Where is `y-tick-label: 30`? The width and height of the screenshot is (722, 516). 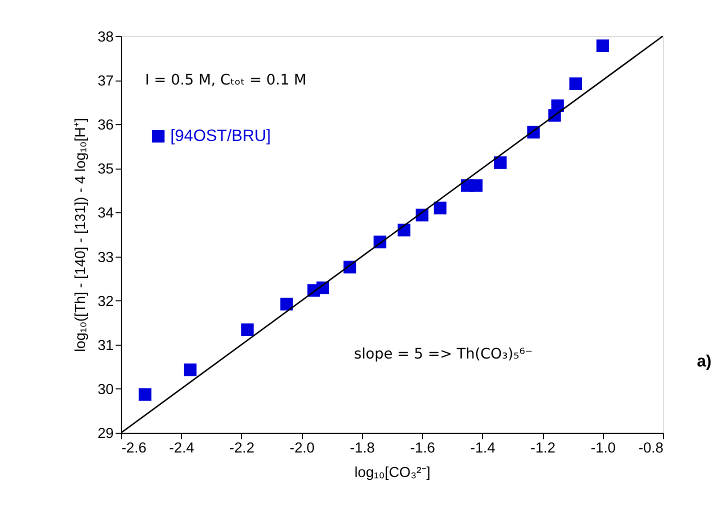 y-tick-label: 30 is located at coordinates (106, 390).